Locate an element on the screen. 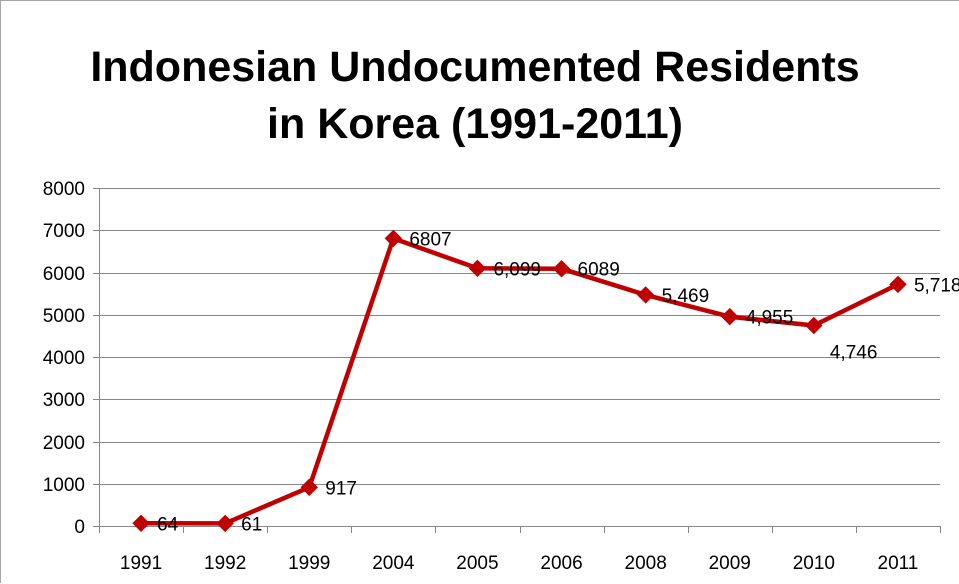 This screenshot has width=959, height=584. x-tick-label: 1999 is located at coordinates (309, 563).